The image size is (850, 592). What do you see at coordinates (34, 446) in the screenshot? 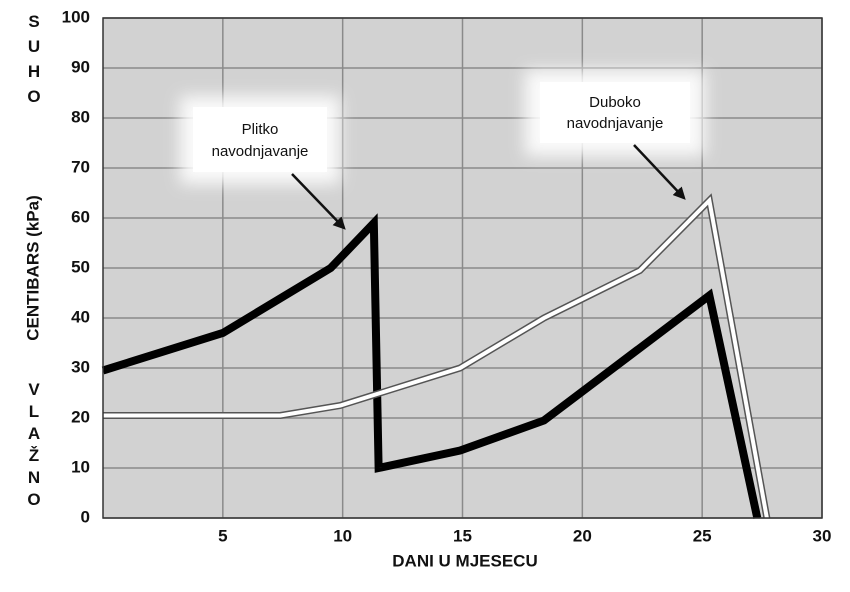
I see `y-axis-label-bottom: VLAŽNO` at bounding box center [34, 446].